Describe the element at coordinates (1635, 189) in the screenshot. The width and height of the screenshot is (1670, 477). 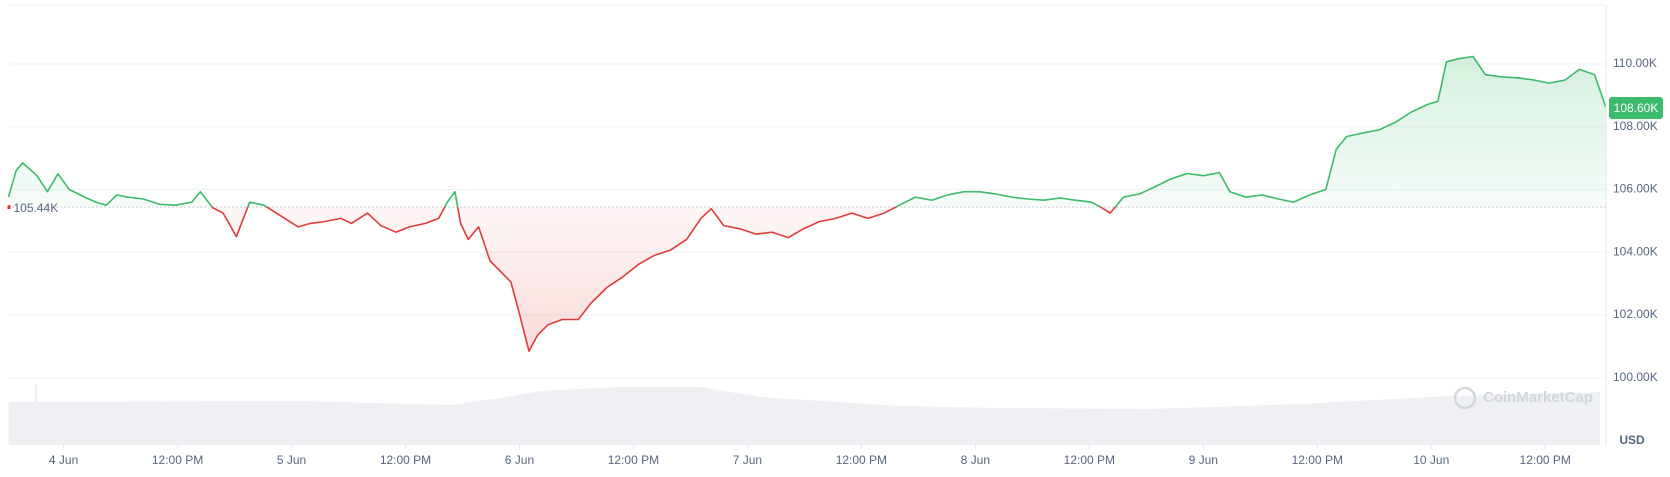
I see `y-tick-label: 106.00K` at that location.